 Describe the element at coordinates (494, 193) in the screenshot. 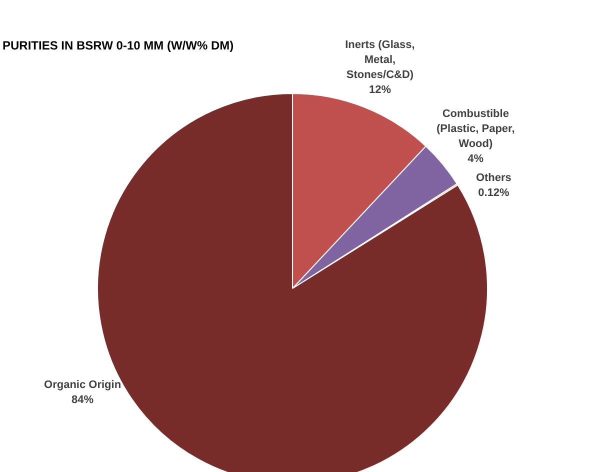

I see `data-label: 0.12%` at that location.